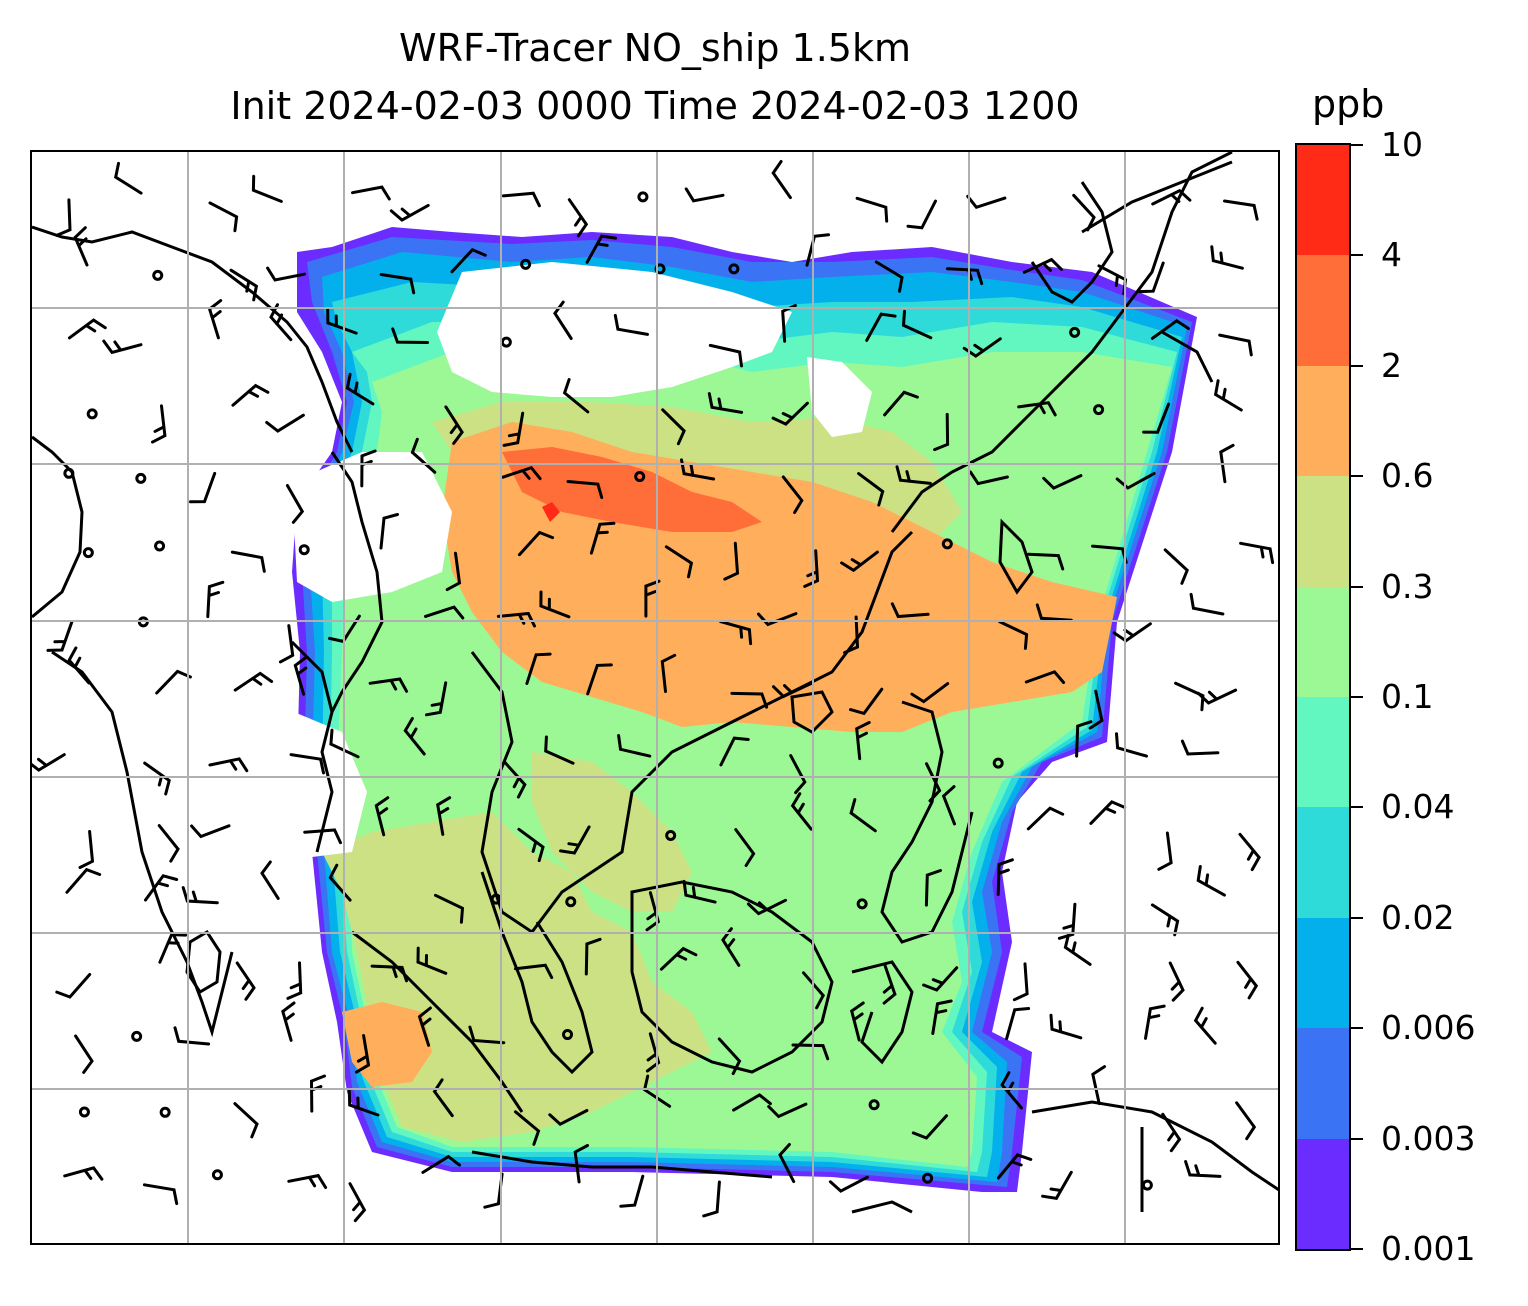 The width and height of the screenshot is (1528, 1306). Describe the element at coordinates (1061, 342) in the screenshot. I see `coast-china-east` at that location.